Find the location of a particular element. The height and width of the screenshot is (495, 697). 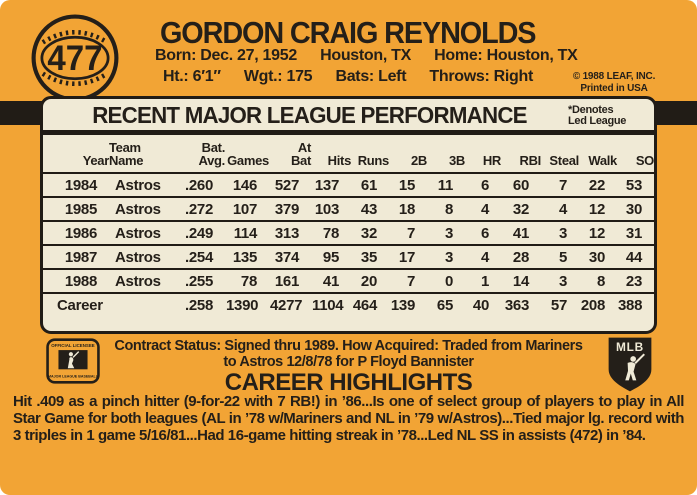

bio-birthplace: Houston, TX is located at coordinates (366, 55).